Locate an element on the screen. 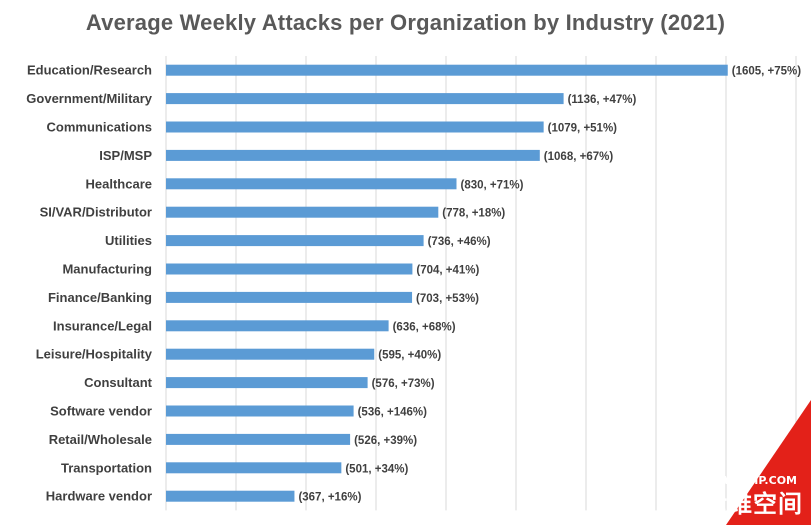  category-label: Consultant is located at coordinates (118, 382).